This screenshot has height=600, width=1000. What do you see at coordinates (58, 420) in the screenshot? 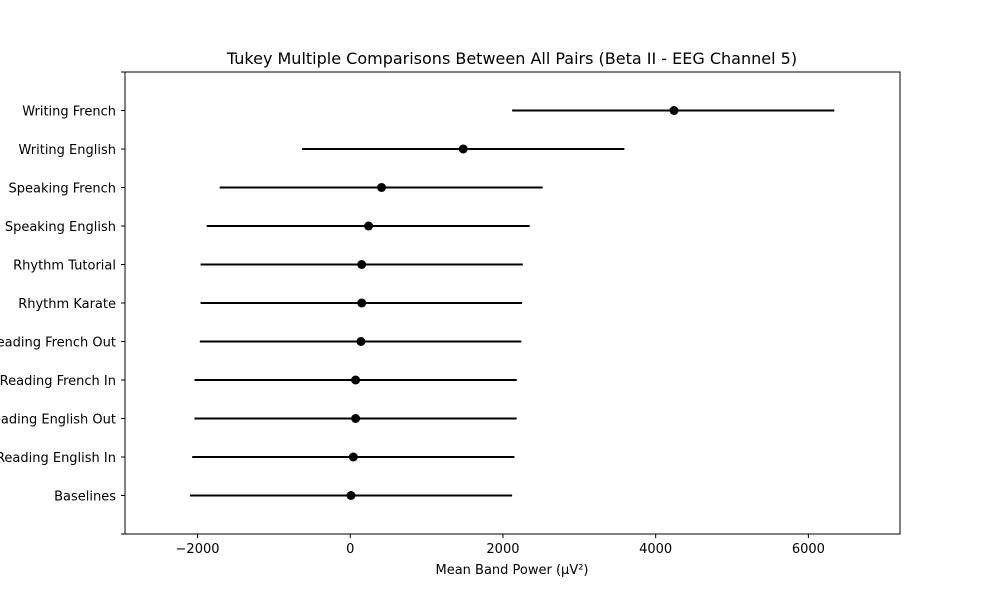
I see `y-tick-label: Reading English Out` at bounding box center [58, 420].